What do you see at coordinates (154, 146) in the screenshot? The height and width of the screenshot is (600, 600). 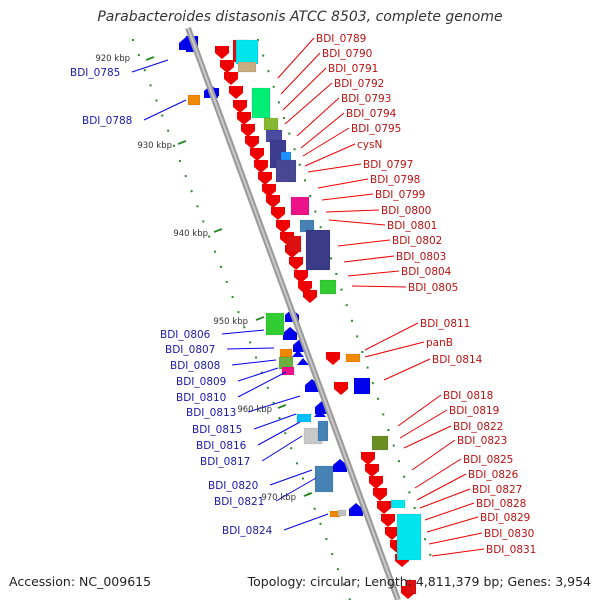 I see `scale-label: 930 kbp` at bounding box center [154, 146].